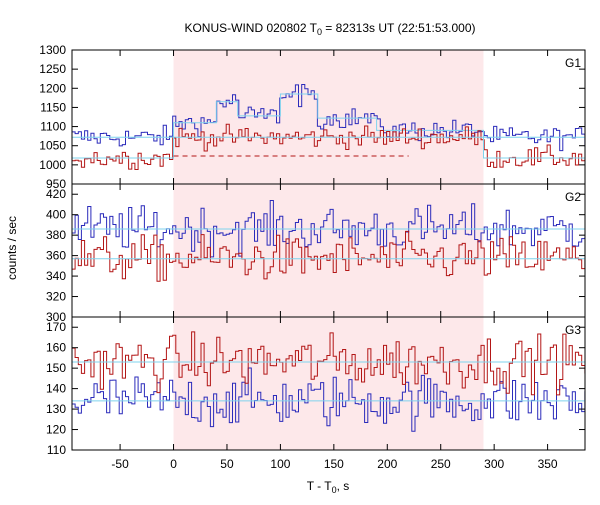  I want to click on series-blue-g2, so click(329, 229).